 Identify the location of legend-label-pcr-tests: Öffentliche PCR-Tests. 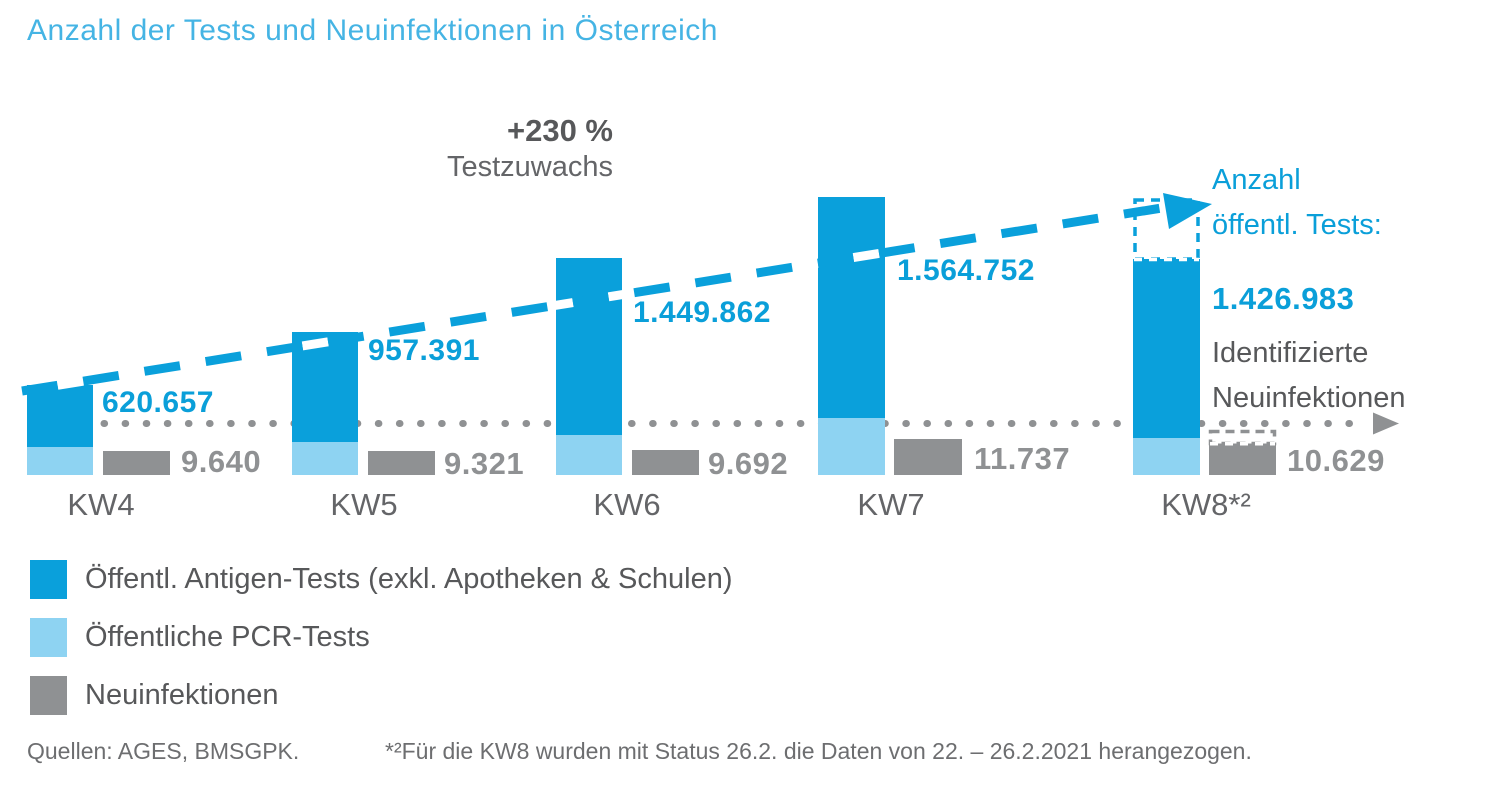
(227, 637).